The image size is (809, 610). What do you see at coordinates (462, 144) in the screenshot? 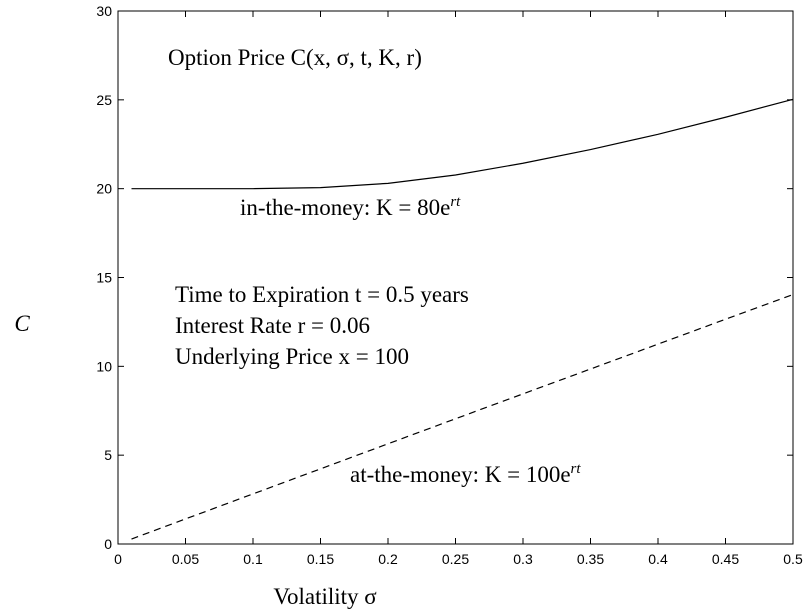
I see `line-series` at bounding box center [462, 144].